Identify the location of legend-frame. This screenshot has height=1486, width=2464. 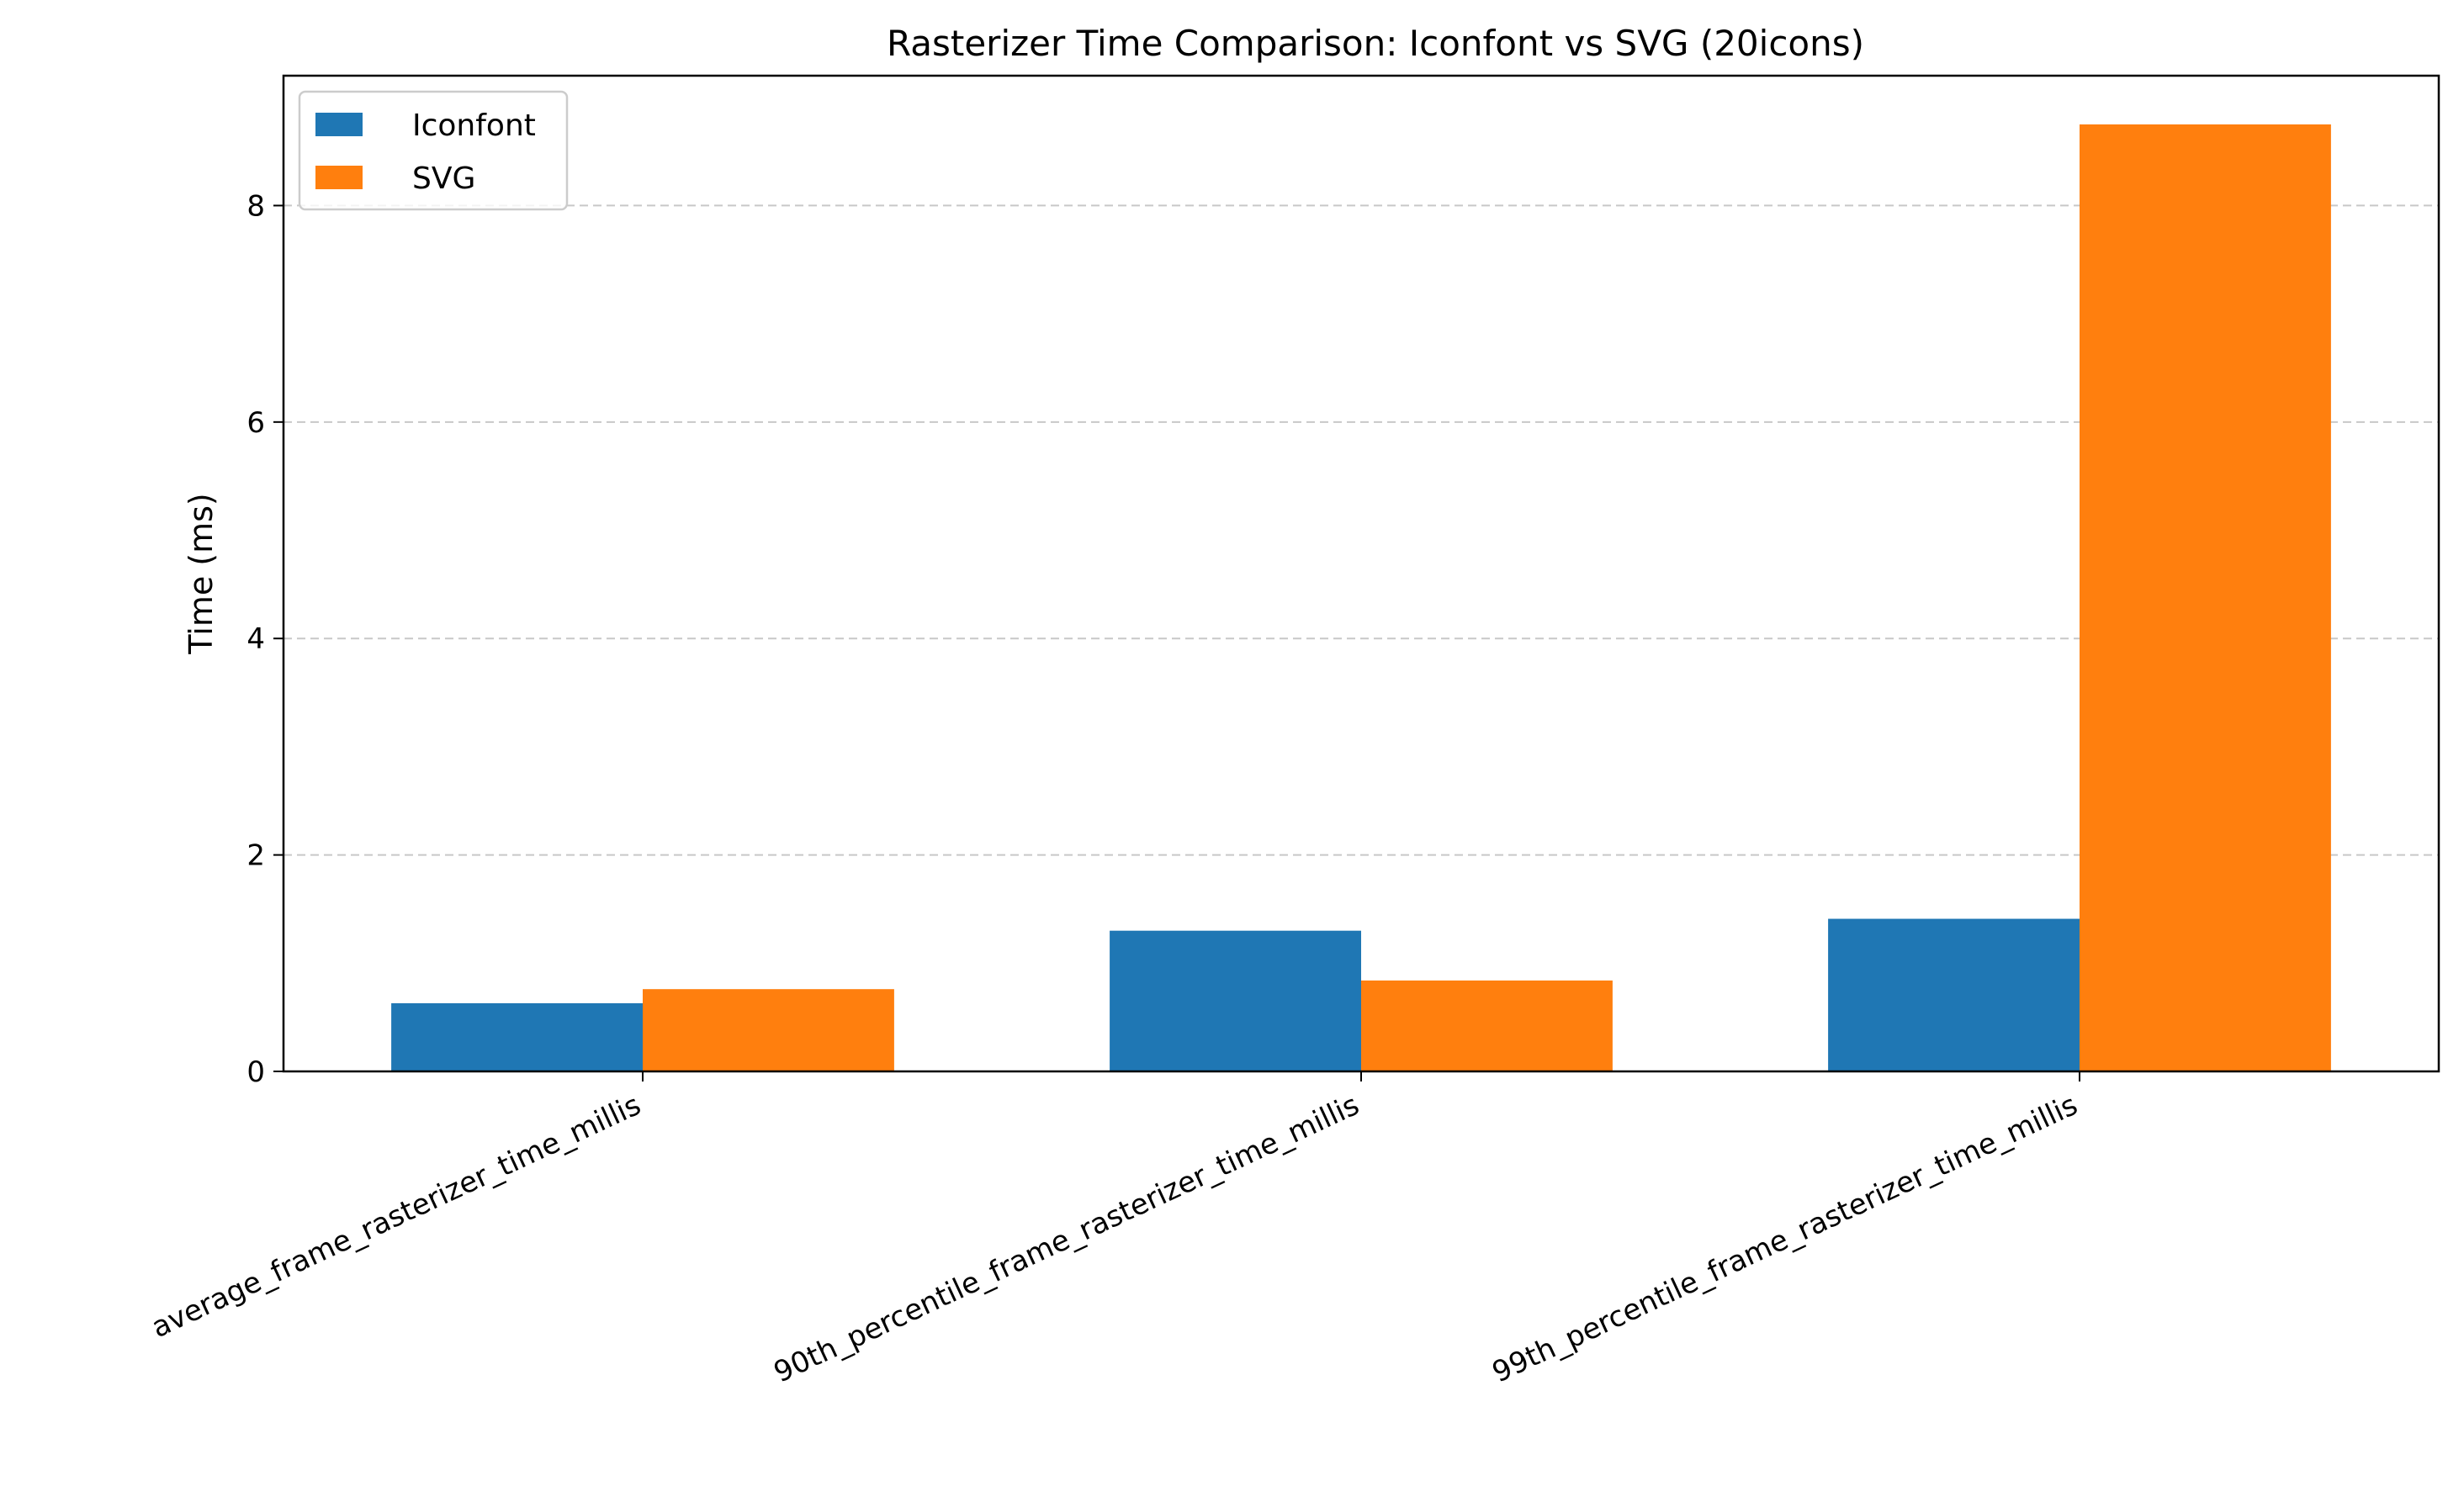
(434, 150).